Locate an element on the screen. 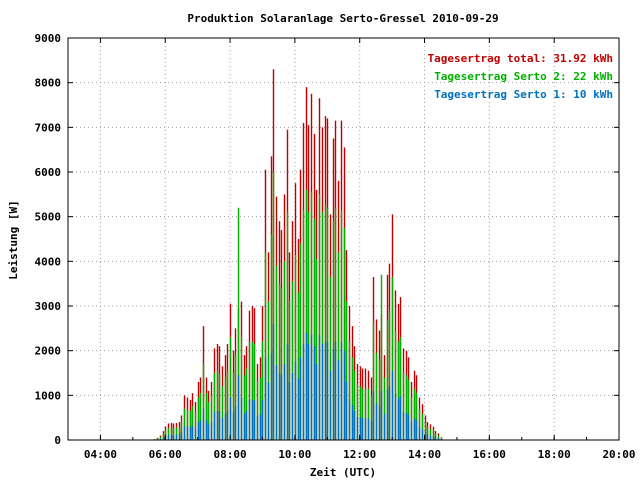 This screenshot has width=640, height=480. x-axis-label: Zeit (UTC) is located at coordinates (343, 472).